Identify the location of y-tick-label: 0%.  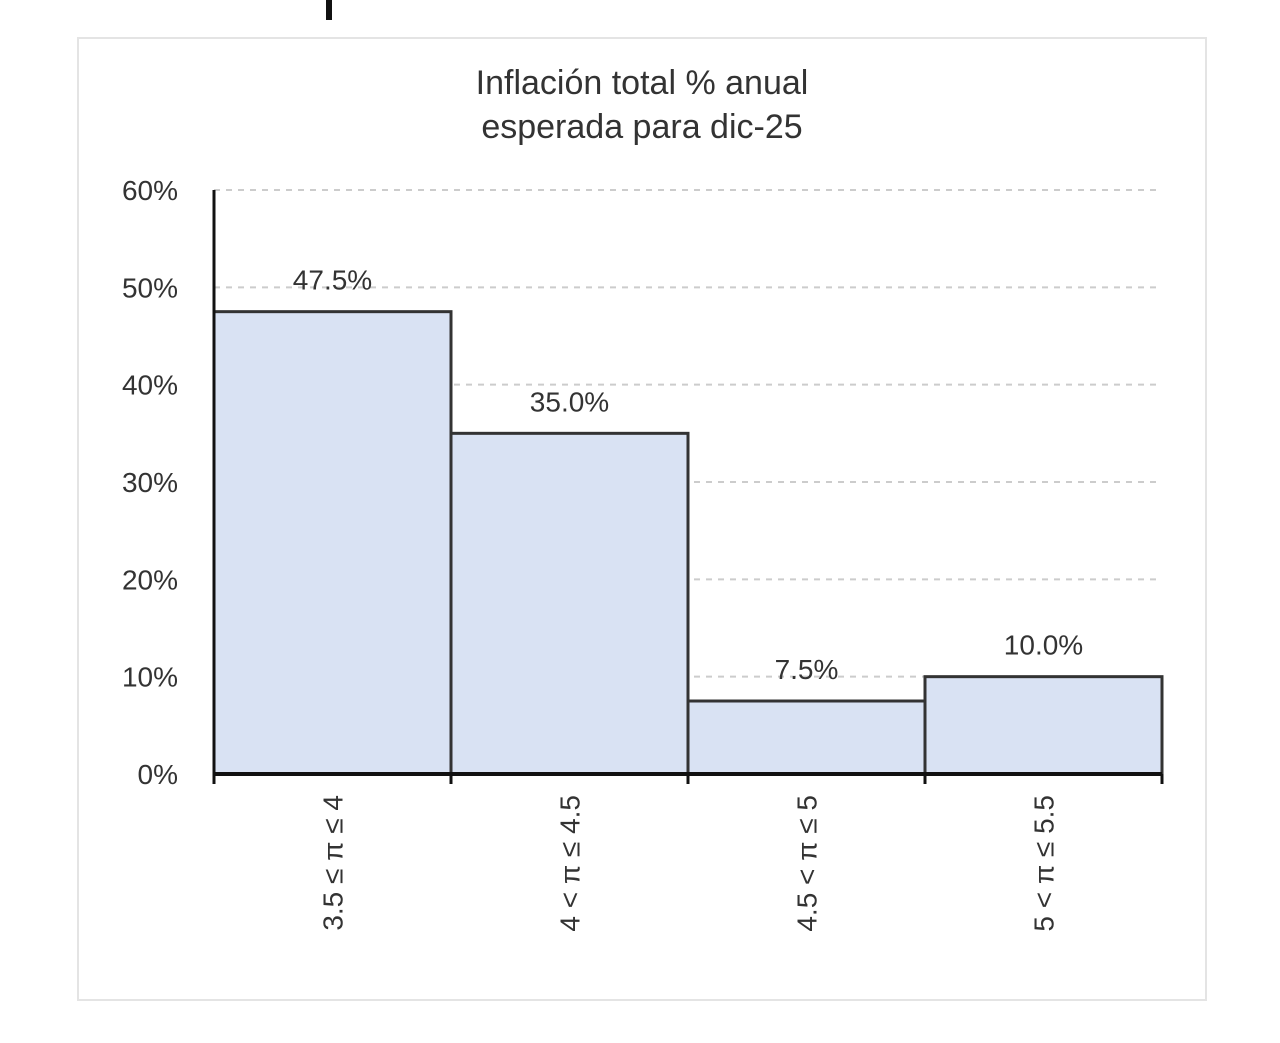
(158, 774).